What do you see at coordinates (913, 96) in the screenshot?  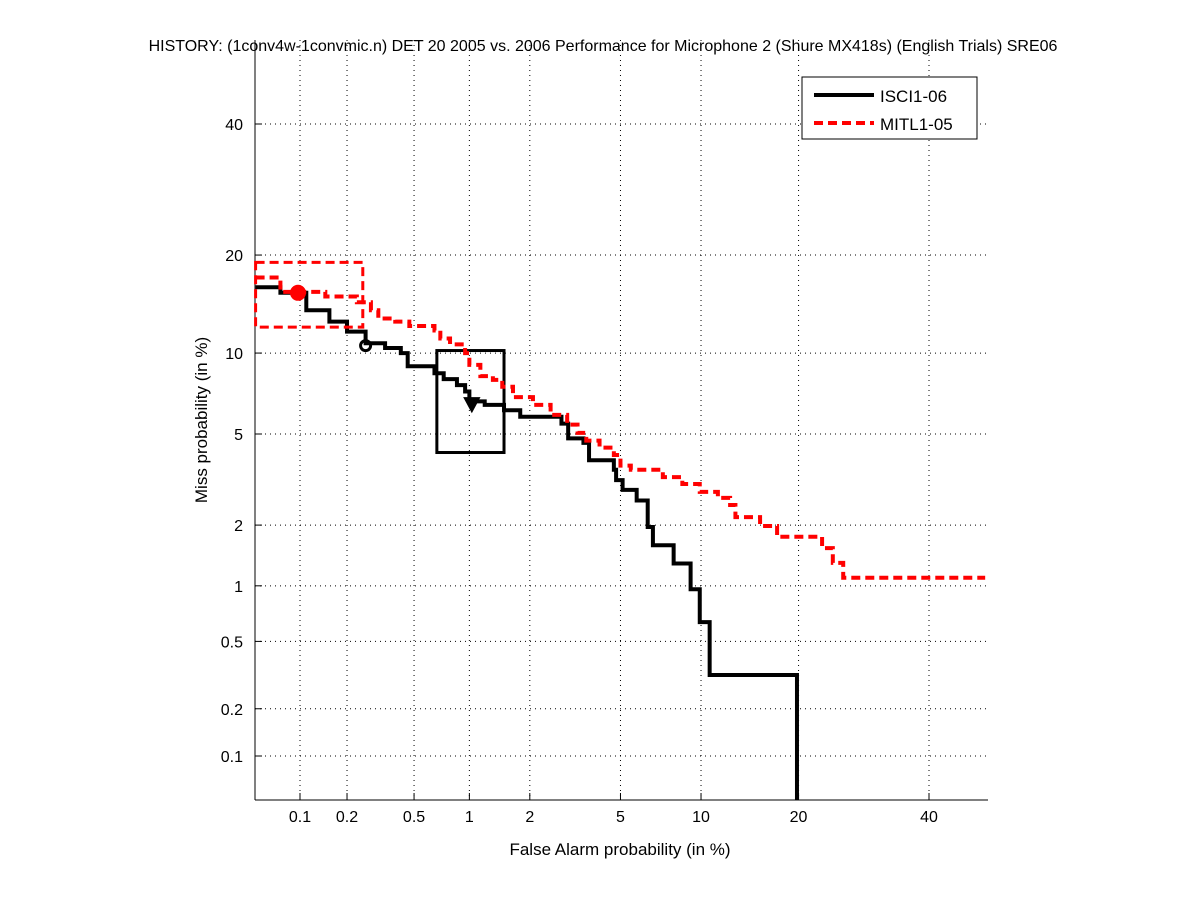 I see `legend-label-isci: ISCI1-06` at bounding box center [913, 96].